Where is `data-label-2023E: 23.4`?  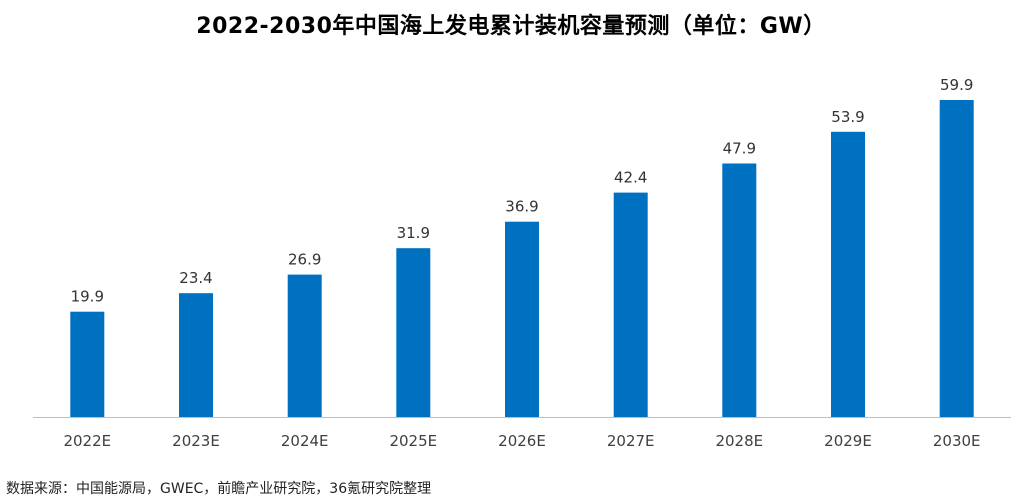
data-label-2023E: 23.4 is located at coordinates (195, 278).